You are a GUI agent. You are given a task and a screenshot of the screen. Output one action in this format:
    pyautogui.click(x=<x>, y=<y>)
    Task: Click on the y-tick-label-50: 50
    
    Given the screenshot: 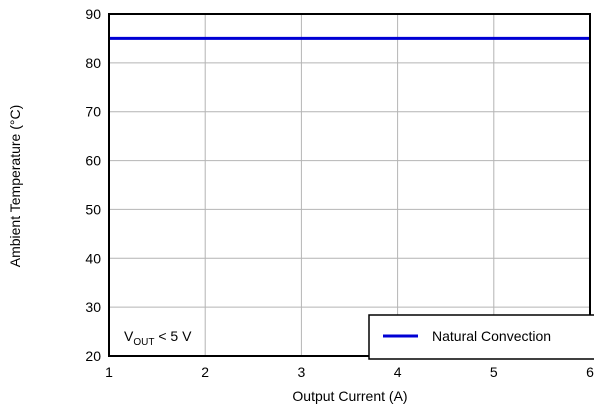 What is the action you would take?
    pyautogui.click(x=93, y=209)
    